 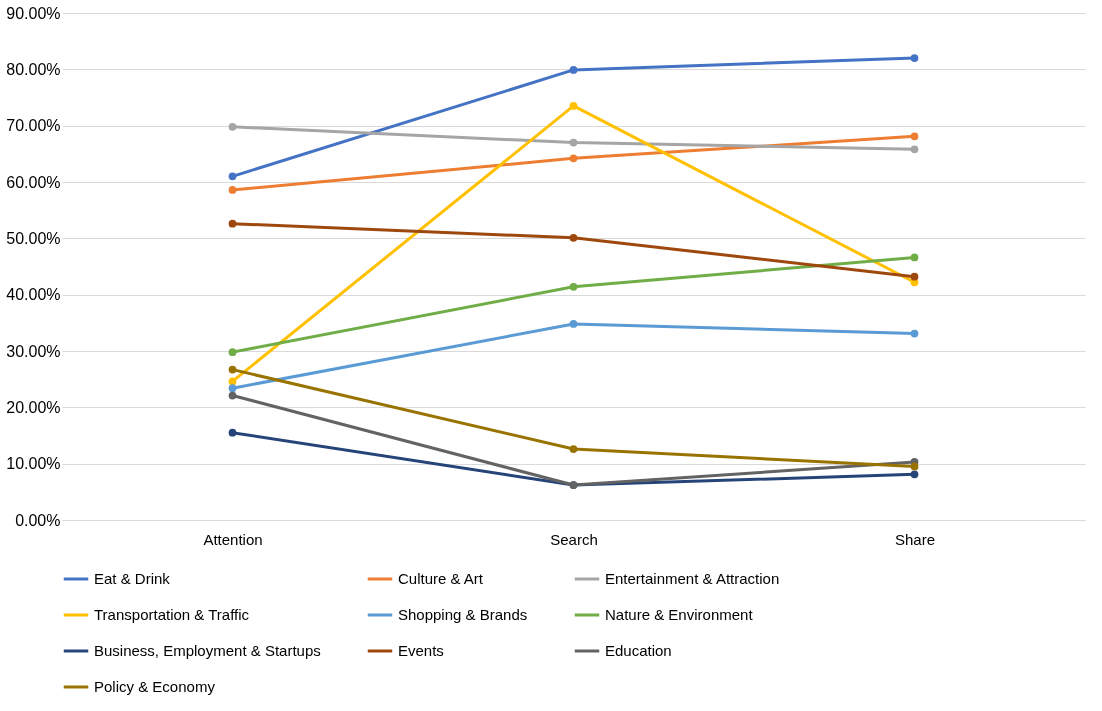 I want to click on y-tick-label: 80.00%, so click(x=33, y=69).